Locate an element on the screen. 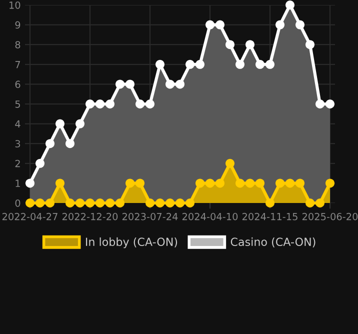 This screenshot has width=358, height=334. x-tick-label: 2022-04-27 is located at coordinates (30, 216).